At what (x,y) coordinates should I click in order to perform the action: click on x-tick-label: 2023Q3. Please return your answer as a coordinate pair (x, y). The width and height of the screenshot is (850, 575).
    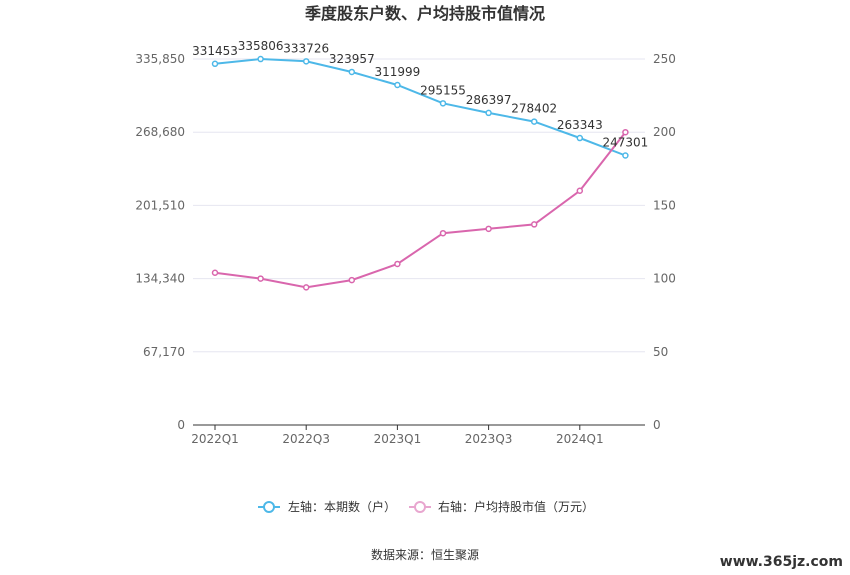
    Looking at the image, I should click on (489, 439).